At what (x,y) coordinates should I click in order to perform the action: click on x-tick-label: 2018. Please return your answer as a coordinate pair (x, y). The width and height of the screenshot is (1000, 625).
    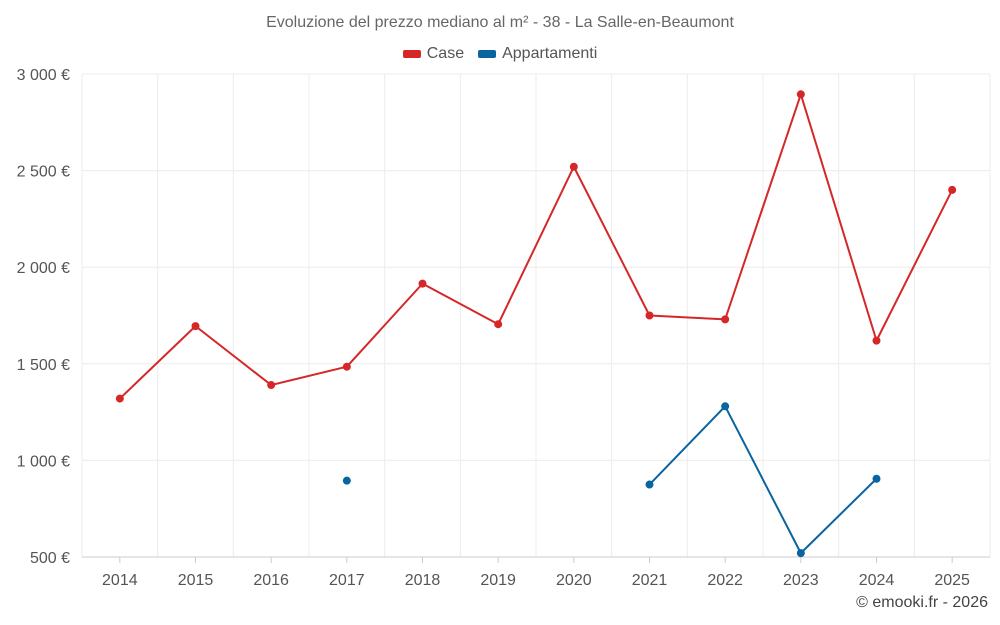
    Looking at the image, I should click on (423, 580).